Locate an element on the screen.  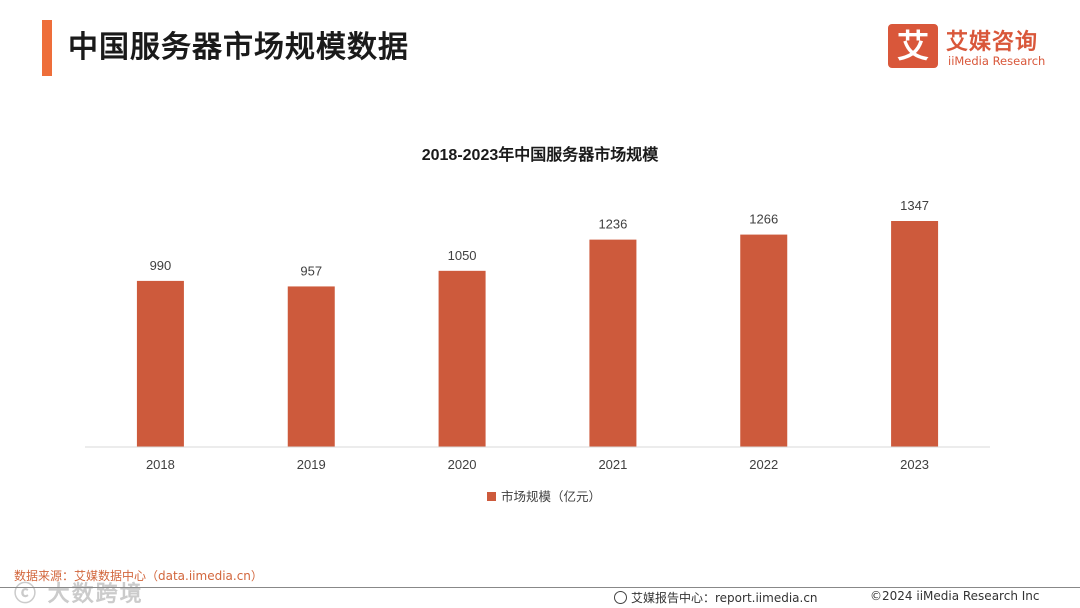
x-tick-label-2023: 2023 is located at coordinates (914, 464).